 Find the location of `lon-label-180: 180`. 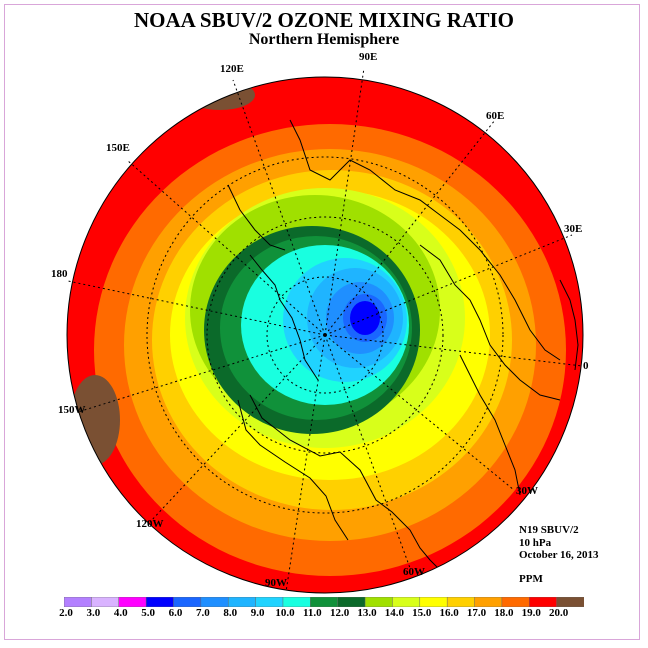

lon-label-180: 180 is located at coordinates (59, 274).